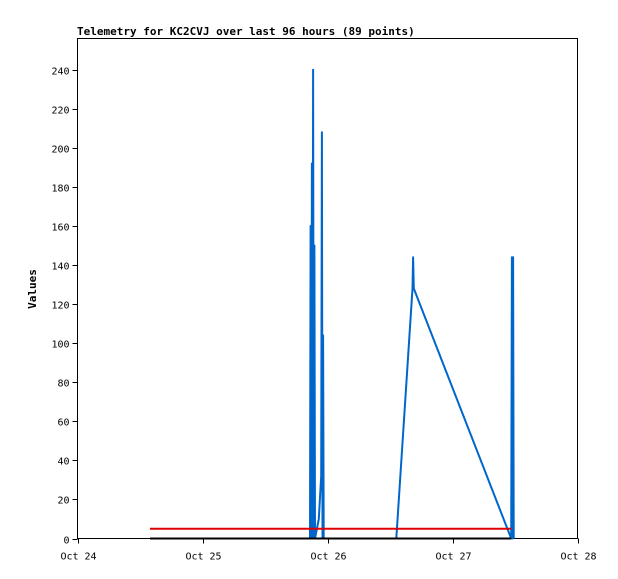 This screenshot has height=579, width=618. What do you see at coordinates (60, 150) in the screenshot?
I see `y-tick-label: 200` at bounding box center [60, 150].